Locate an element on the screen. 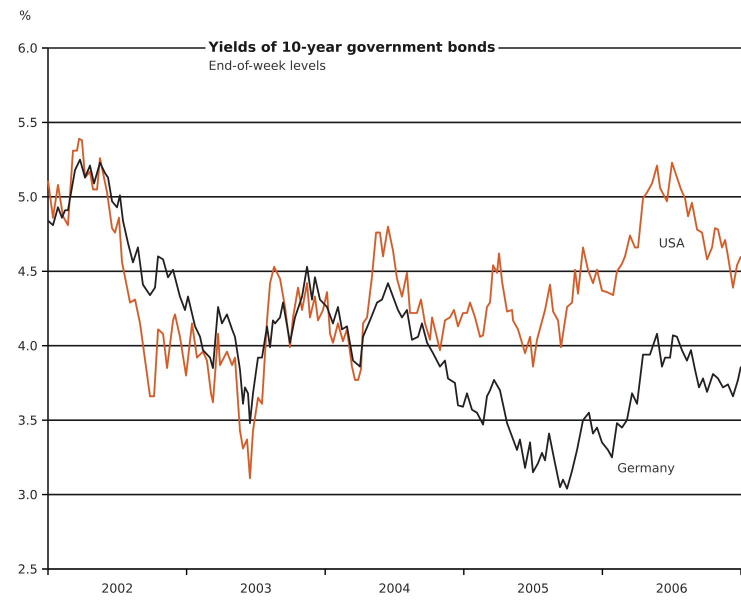 Image resolution: width=741 pixels, height=604 pixels. x-tick-label: 2006 is located at coordinates (671, 588).